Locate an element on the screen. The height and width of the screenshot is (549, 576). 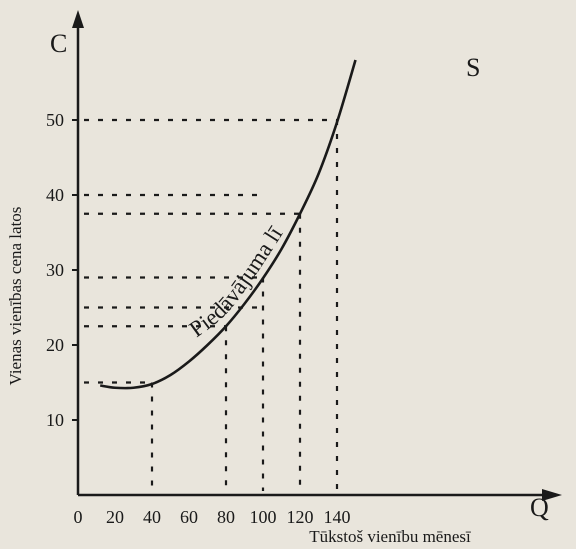
x-axis-arrow is located at coordinates (552, 495).